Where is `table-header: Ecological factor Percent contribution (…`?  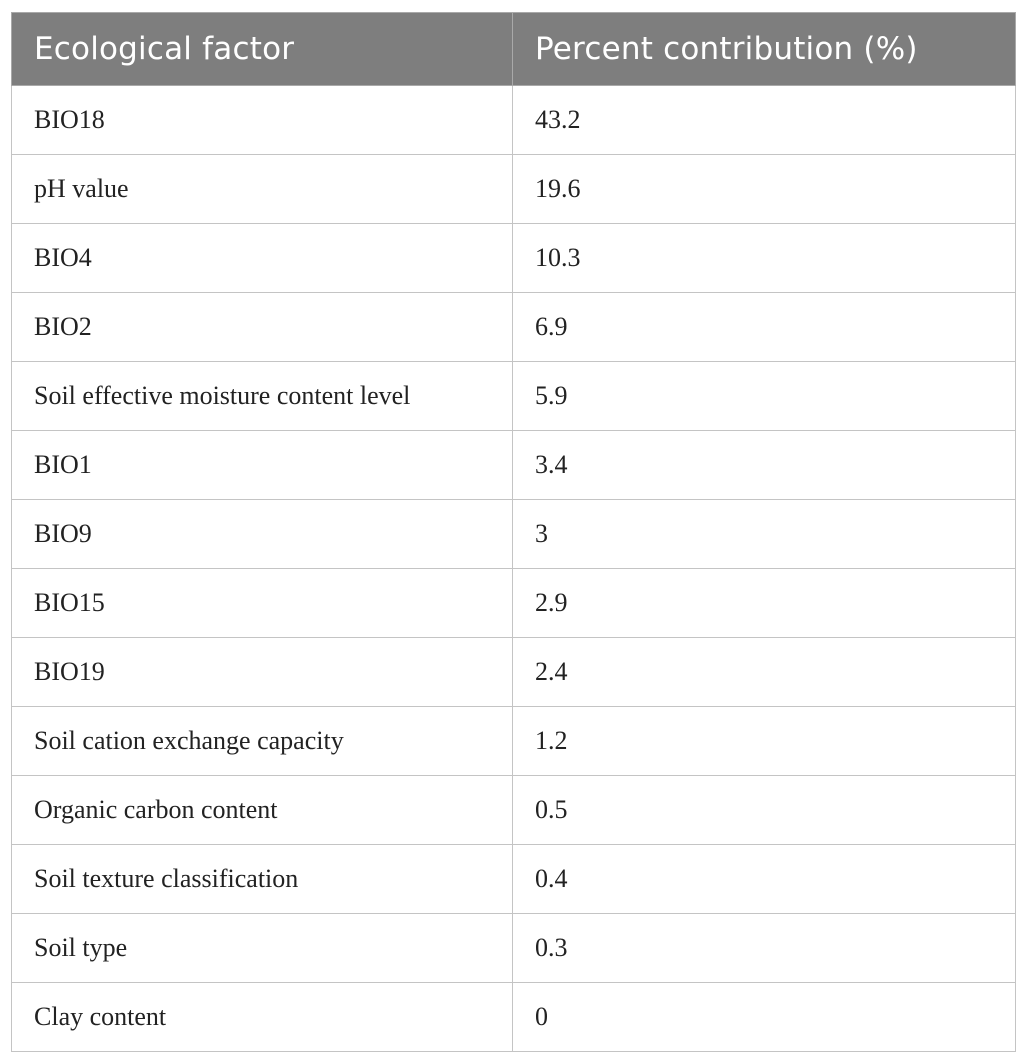 table-header: Ecological factor Percent contribution (… is located at coordinates (513, 49).